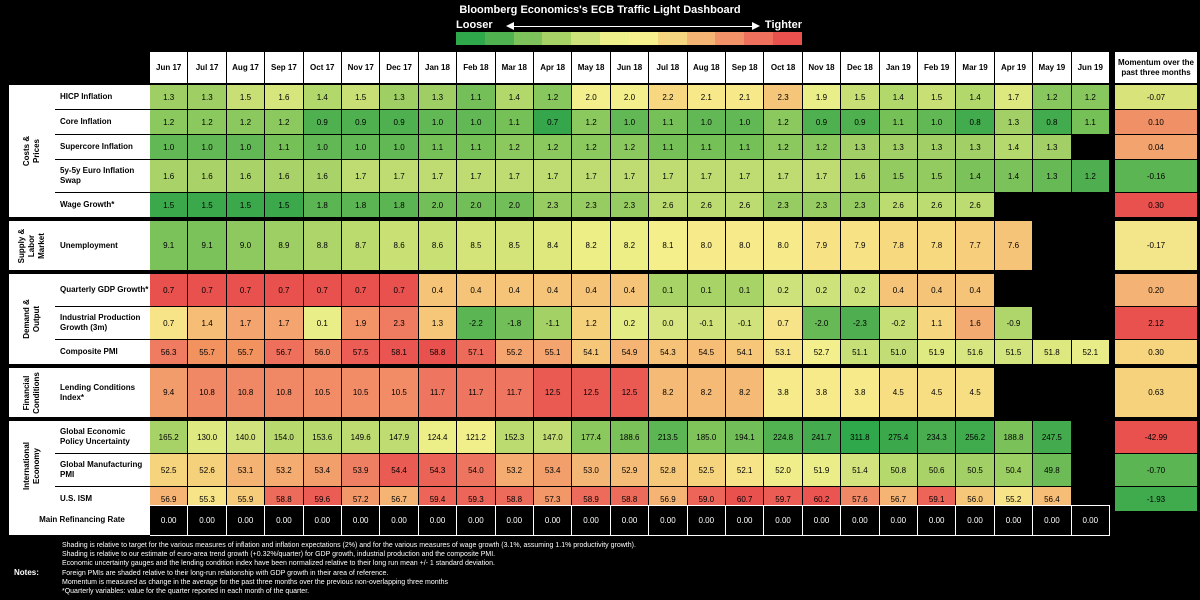 This screenshot has height=600, width=1200. Describe the element at coordinates (361, 67) in the screenshot. I see `column-header: Nov 17` at that location.